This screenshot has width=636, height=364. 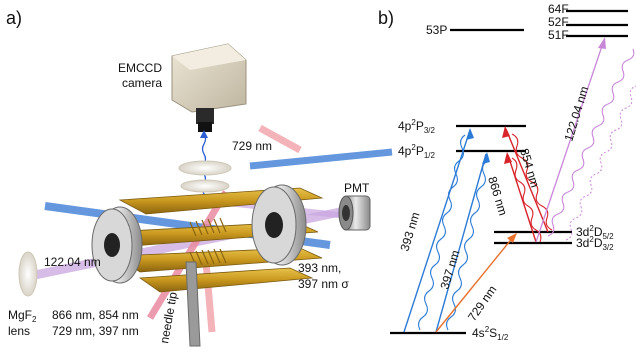 I want to click on camera-label-1: EMCCD, so click(x=140, y=68).